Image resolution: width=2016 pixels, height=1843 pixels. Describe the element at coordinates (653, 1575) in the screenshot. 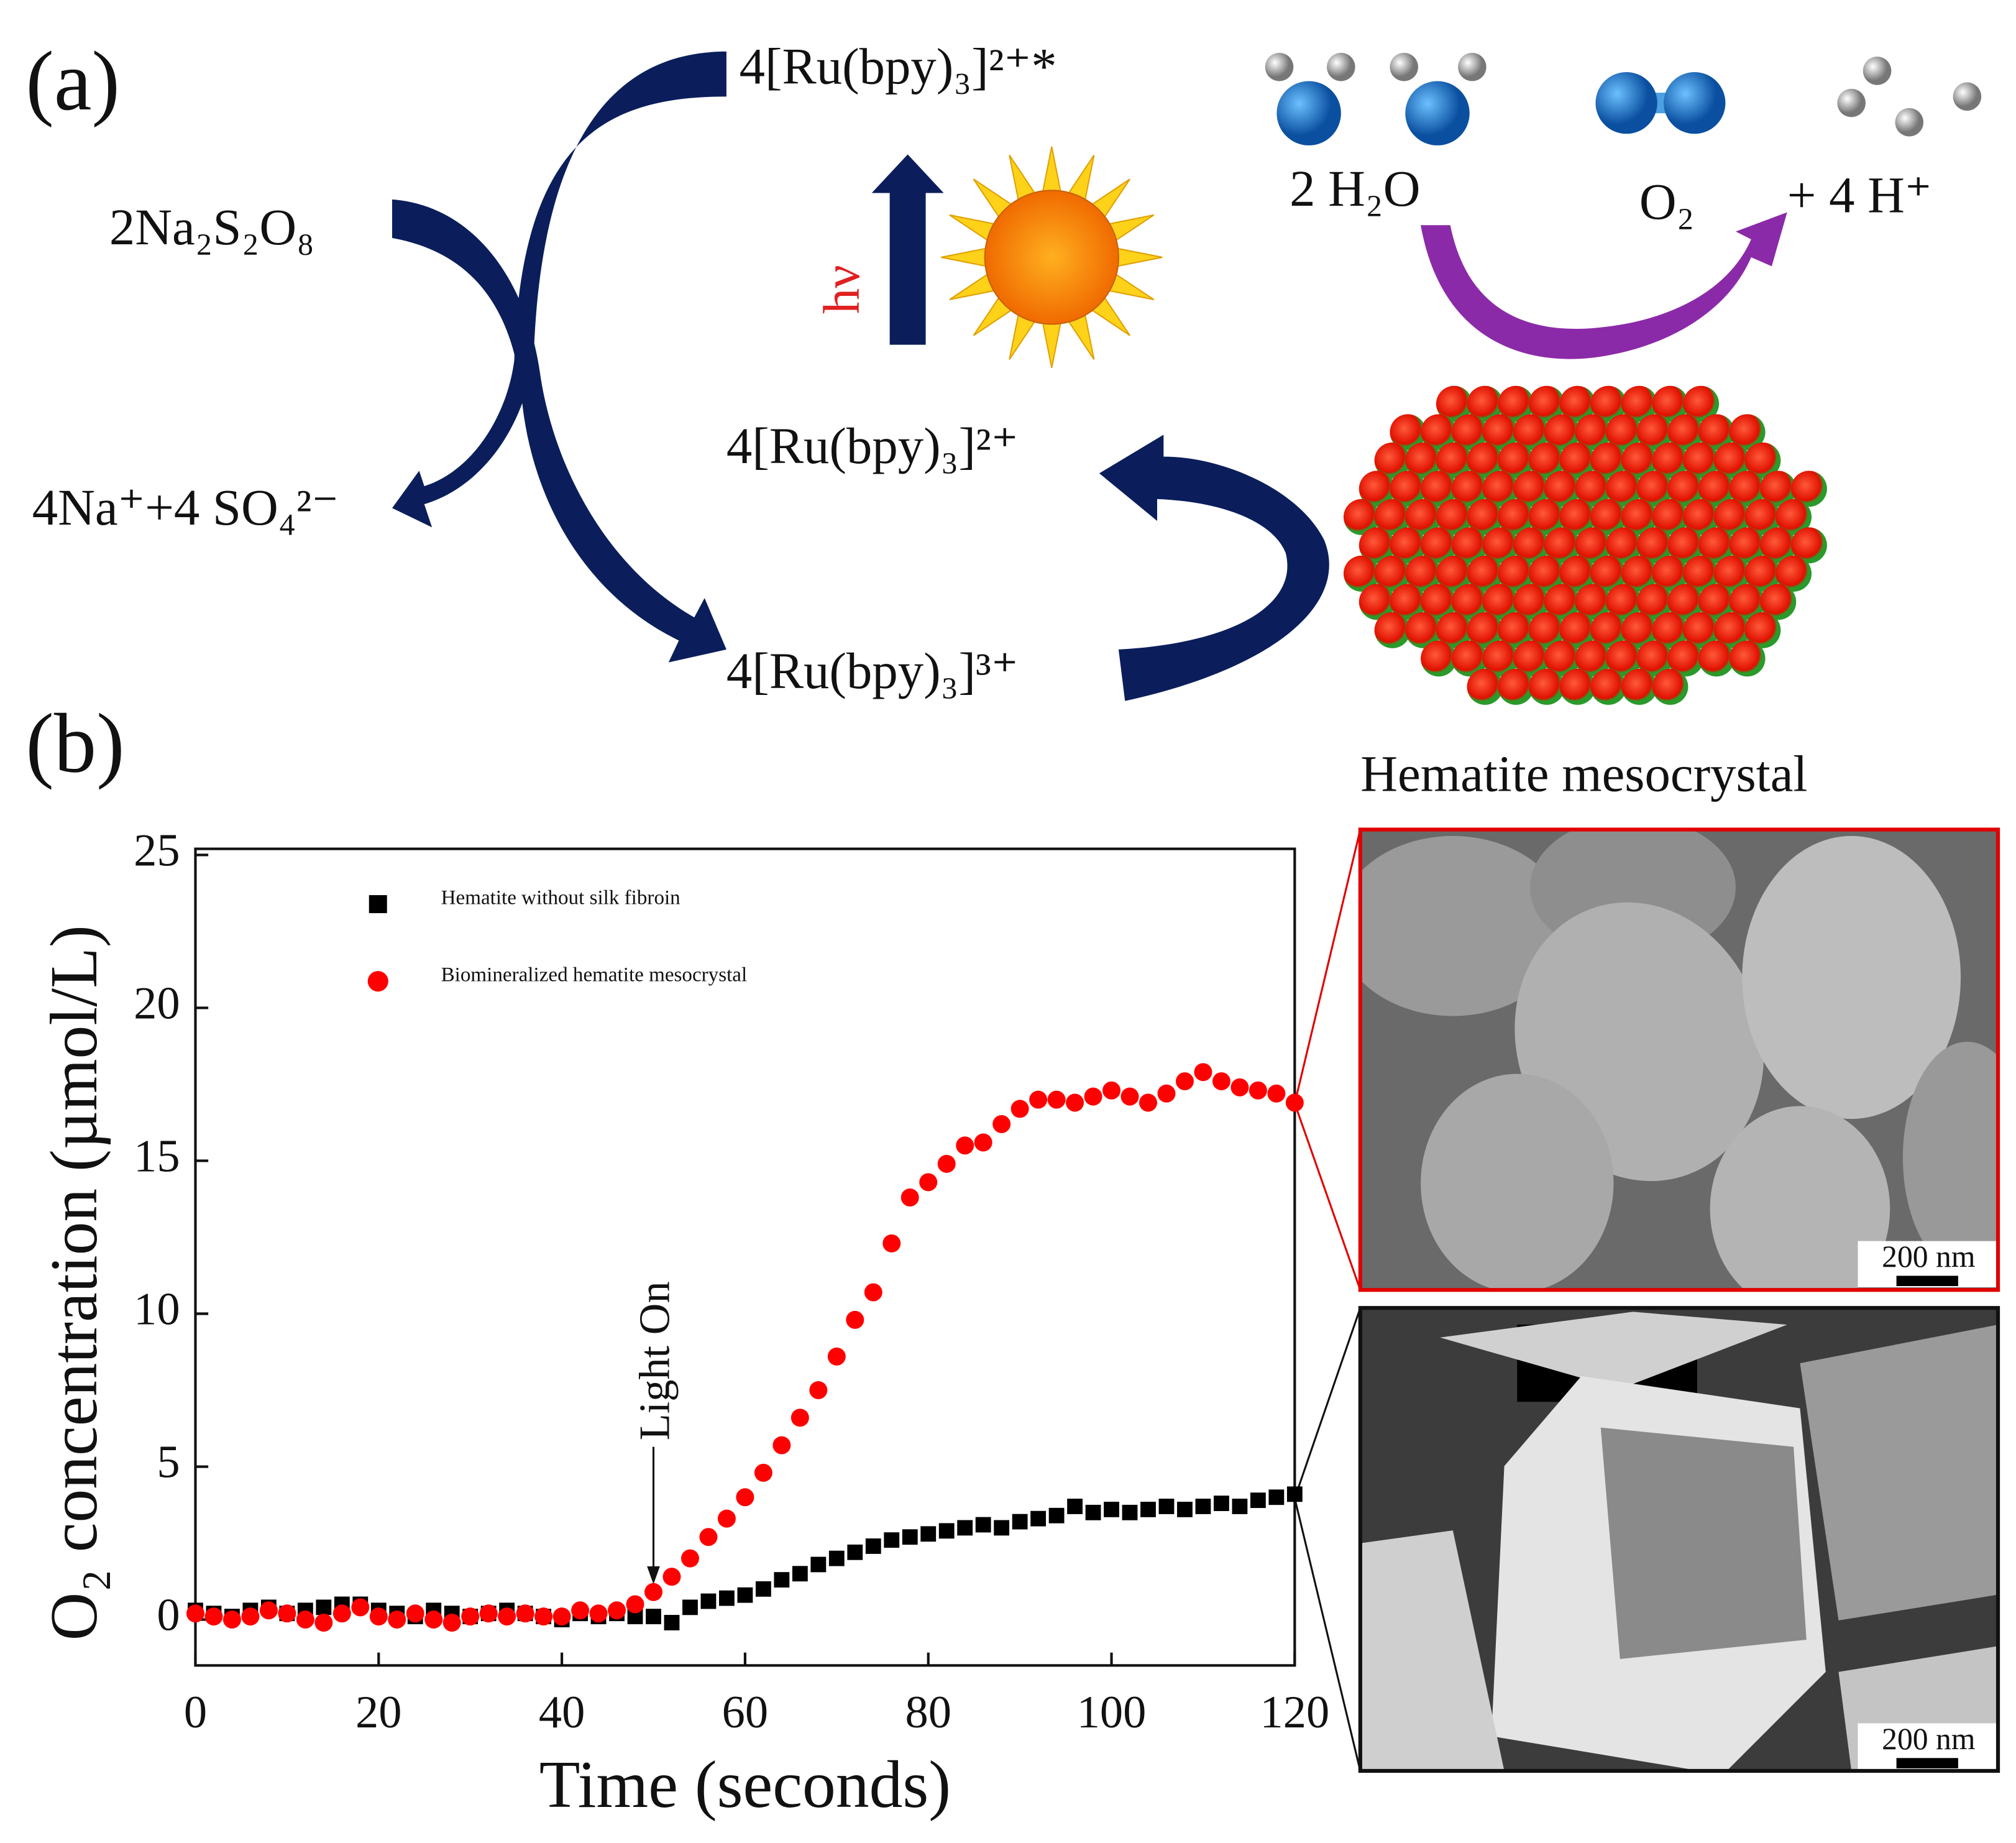

I see `annotation-arrowhead` at that location.